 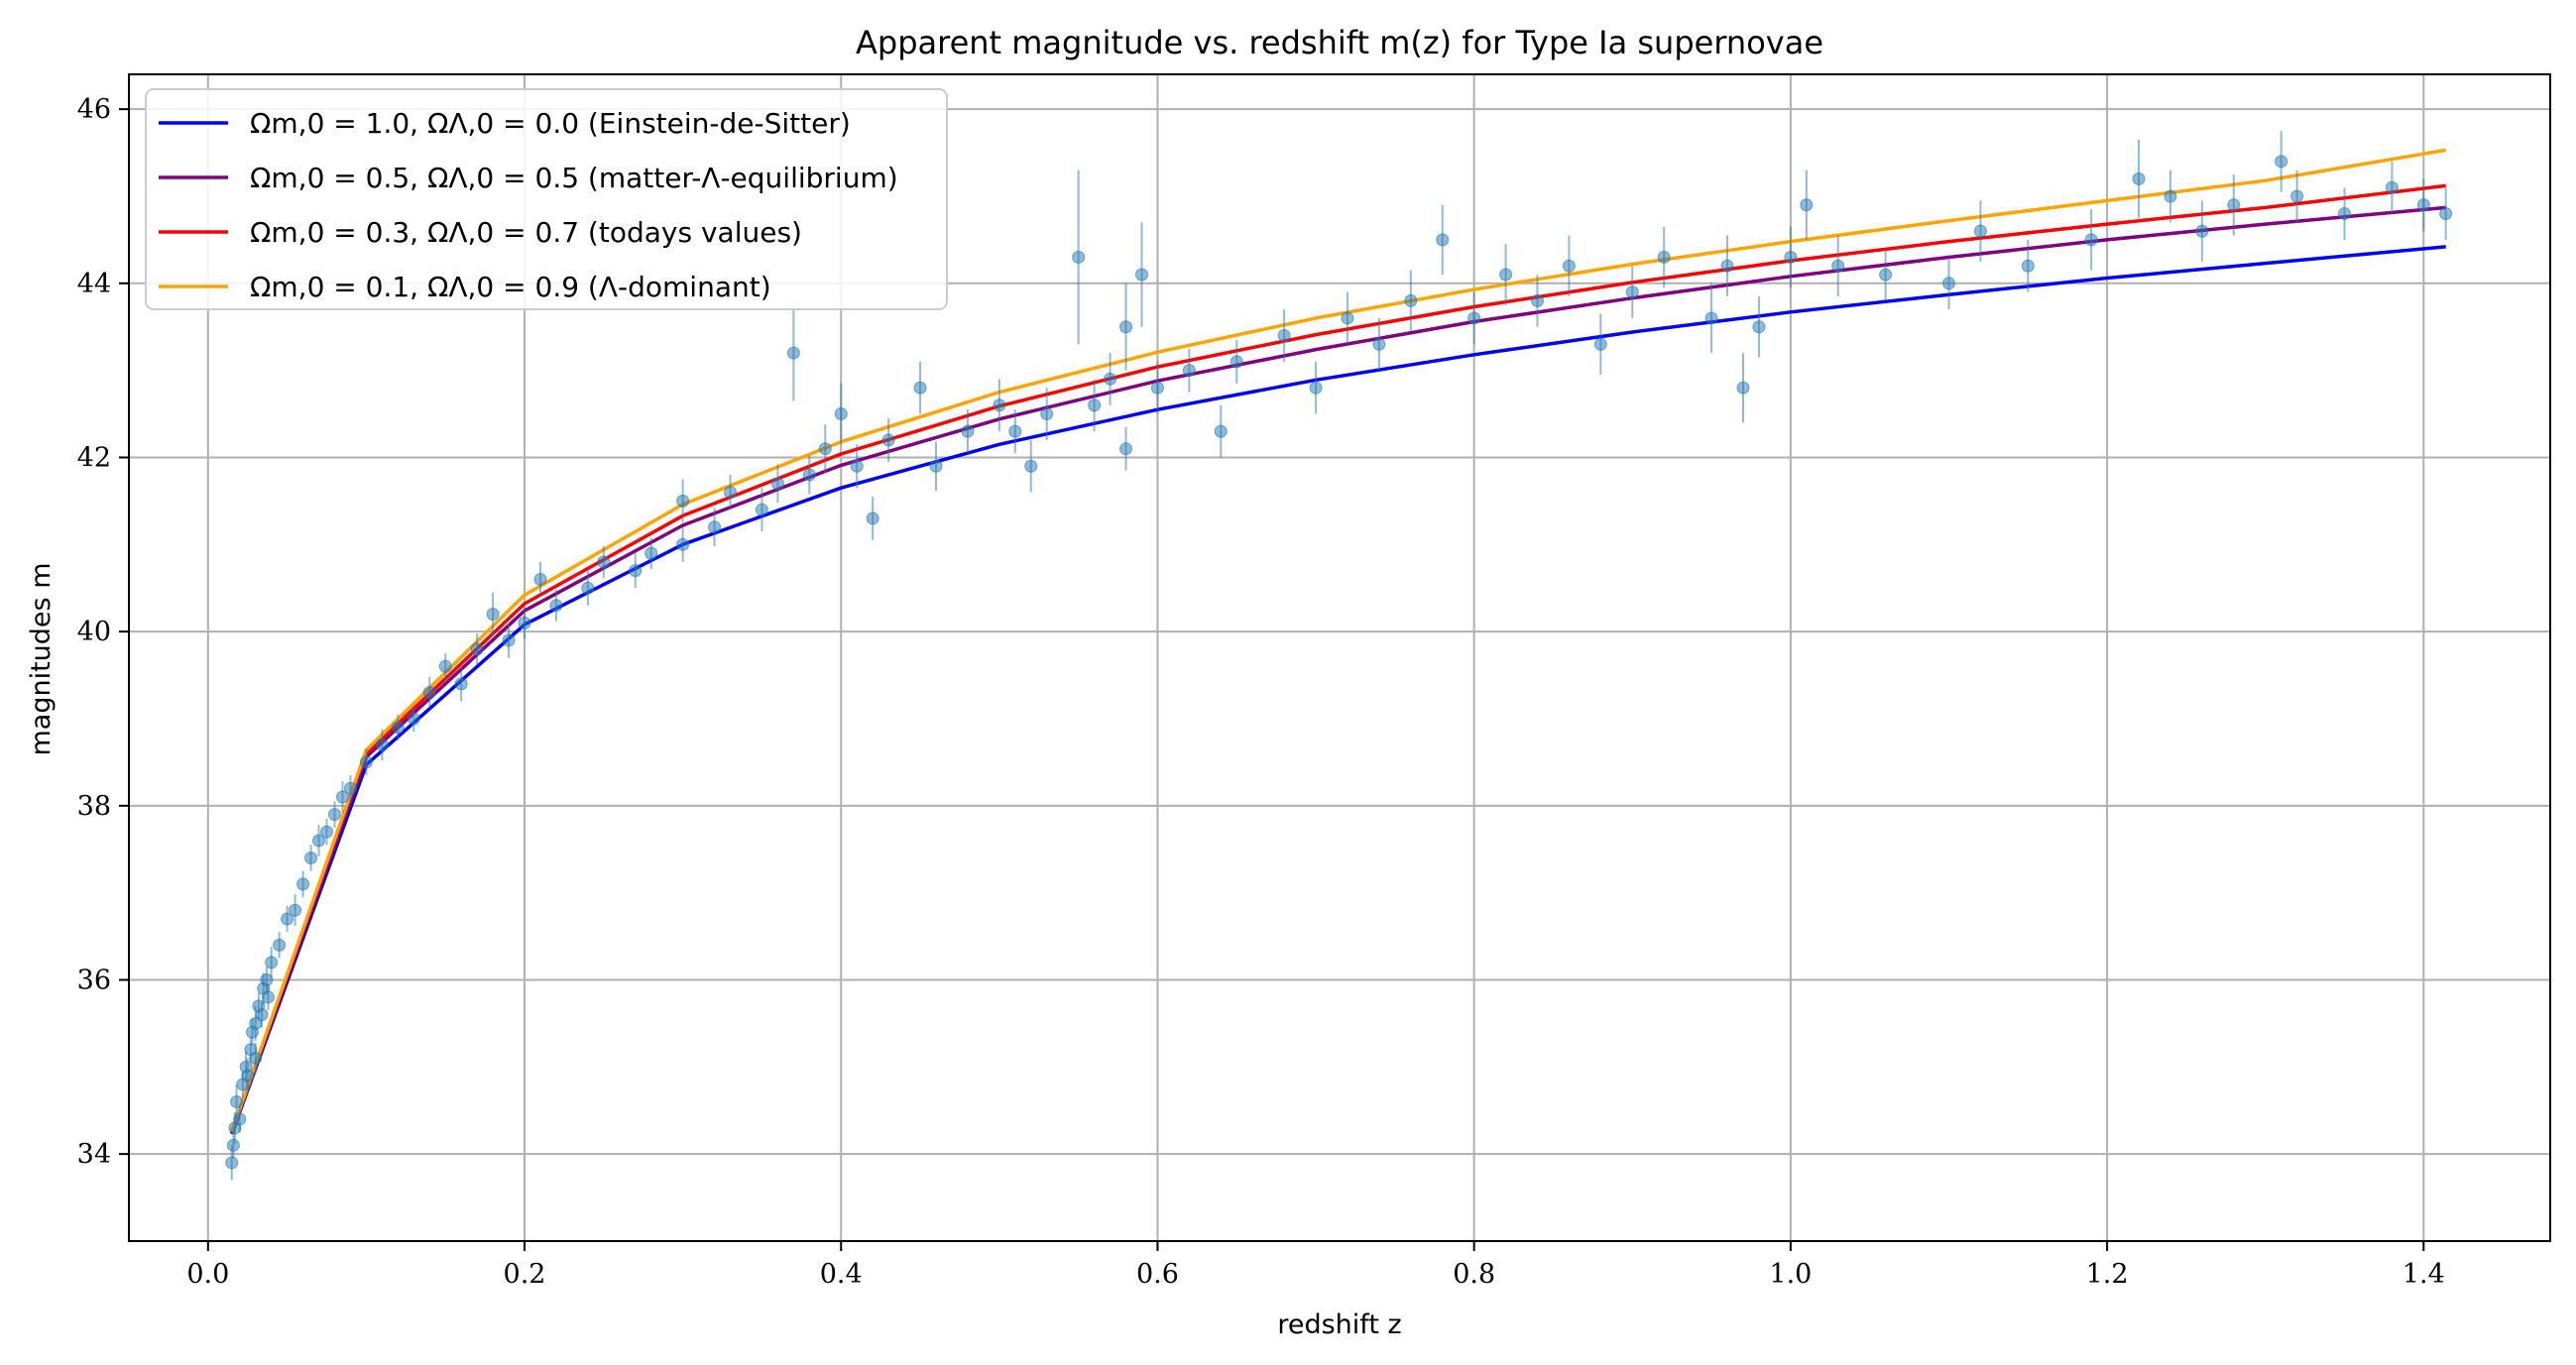 I want to click on y-tick-label: 34, so click(x=94, y=1154).